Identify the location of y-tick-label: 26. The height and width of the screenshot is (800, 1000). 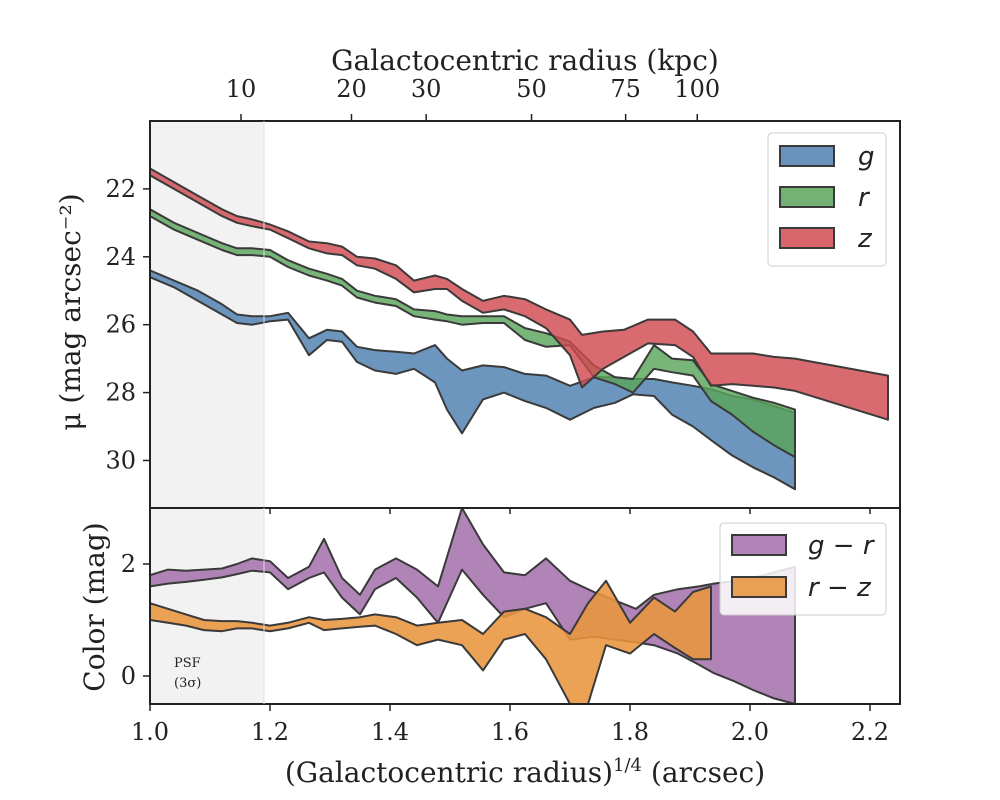
(120, 325).